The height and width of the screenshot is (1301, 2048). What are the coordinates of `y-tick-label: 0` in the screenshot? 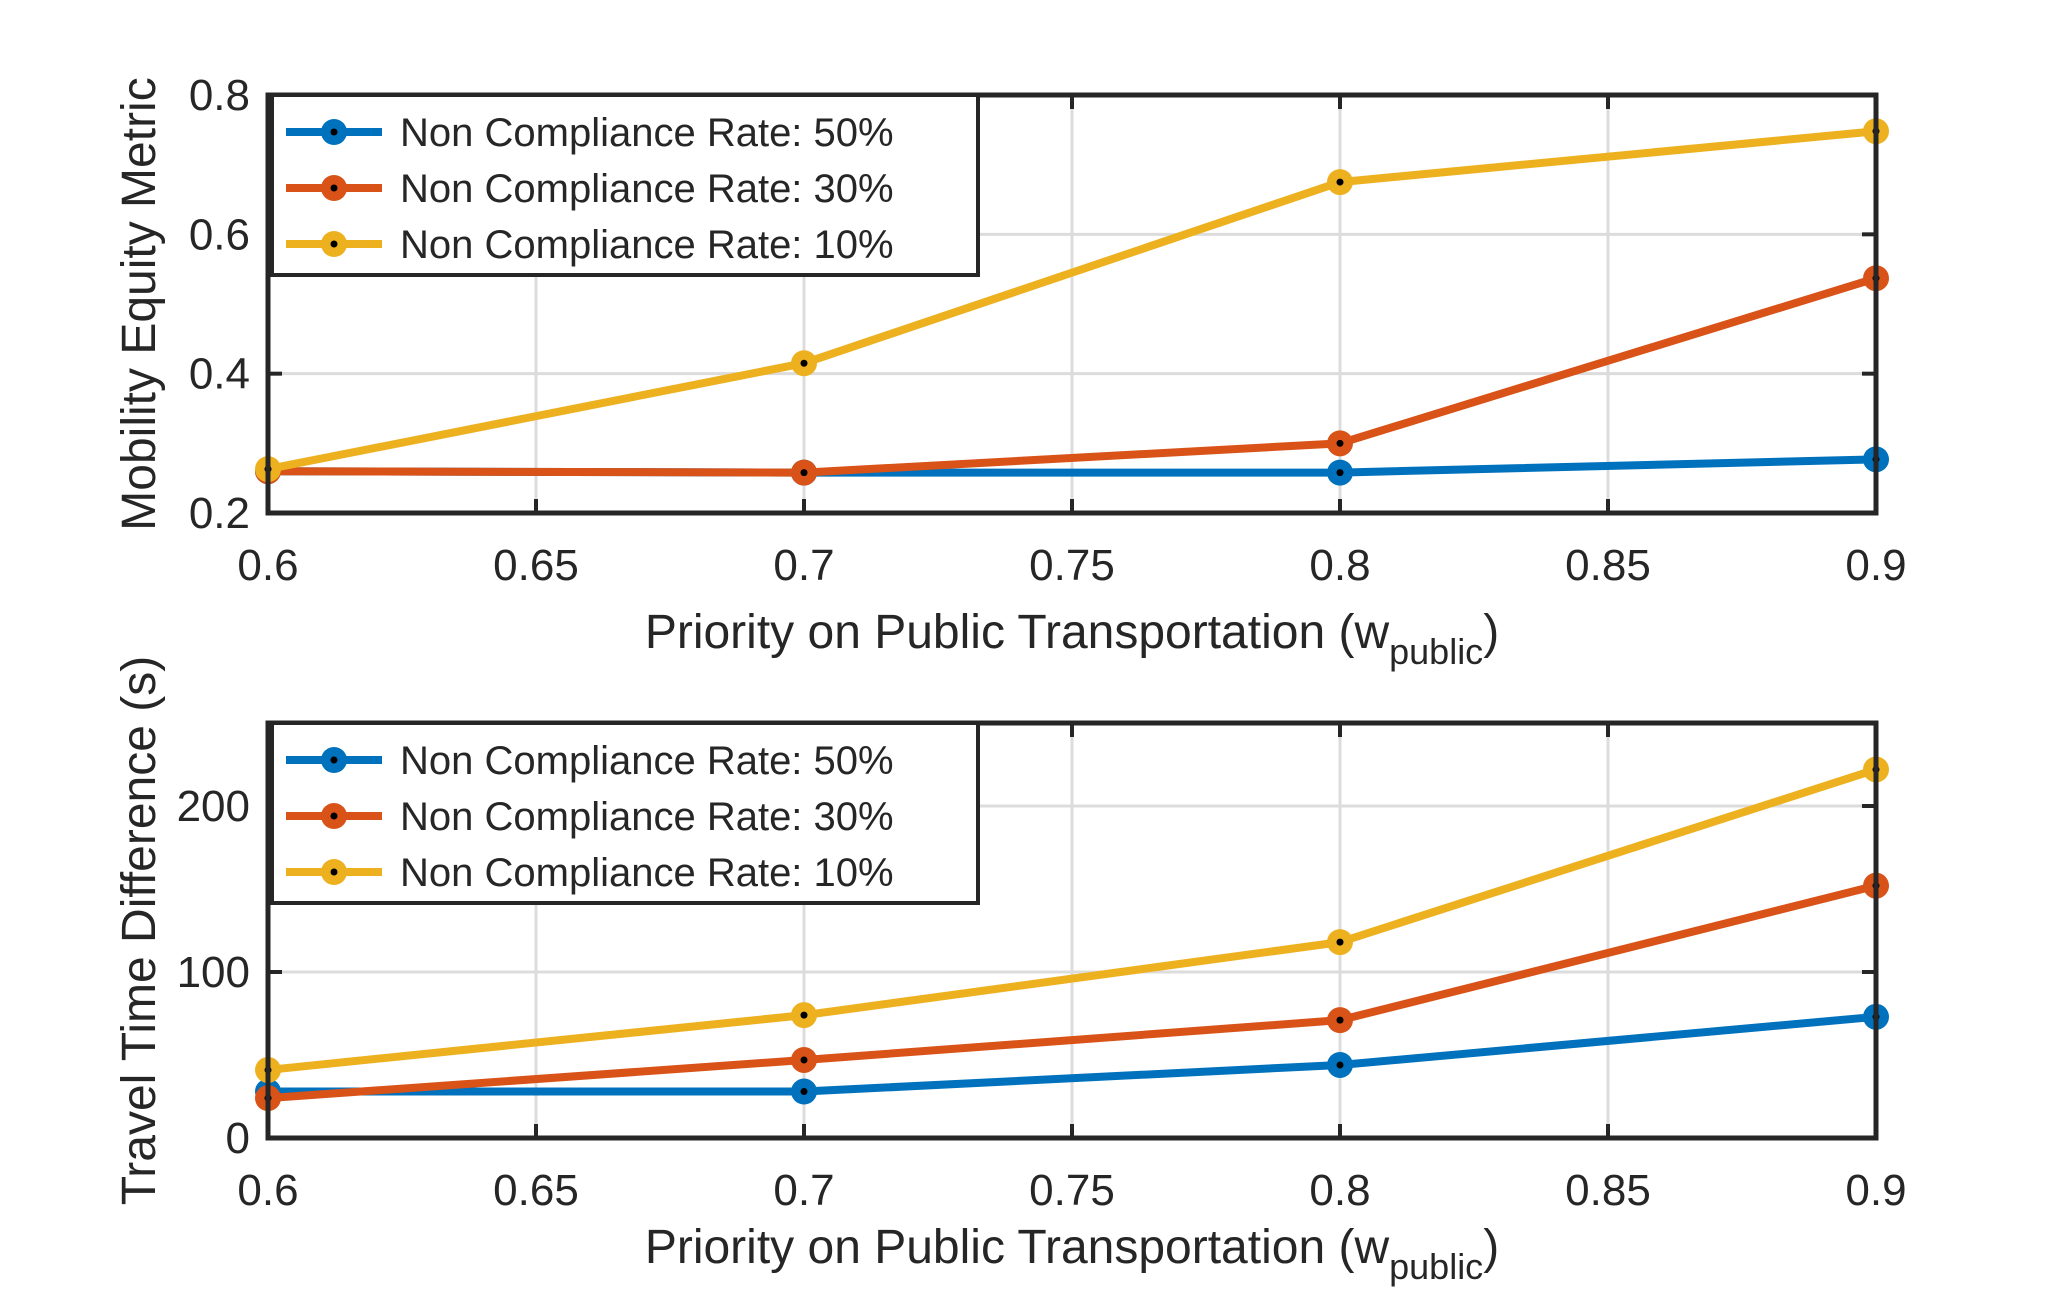 It's located at (238, 1138).